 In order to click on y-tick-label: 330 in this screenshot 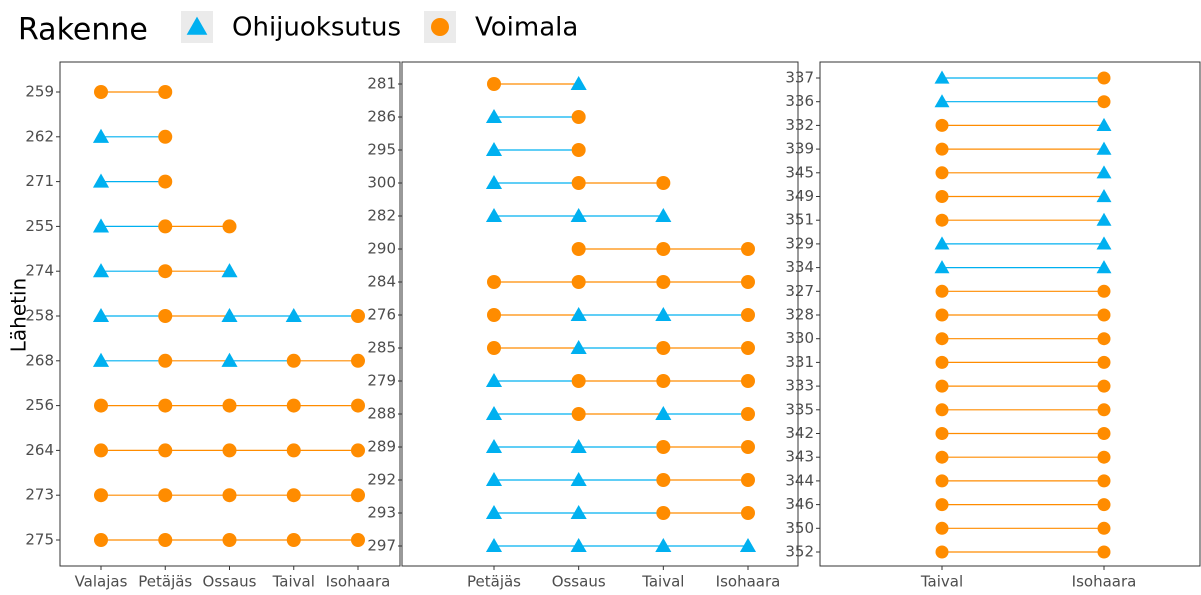, I will do `click(799, 338)`.